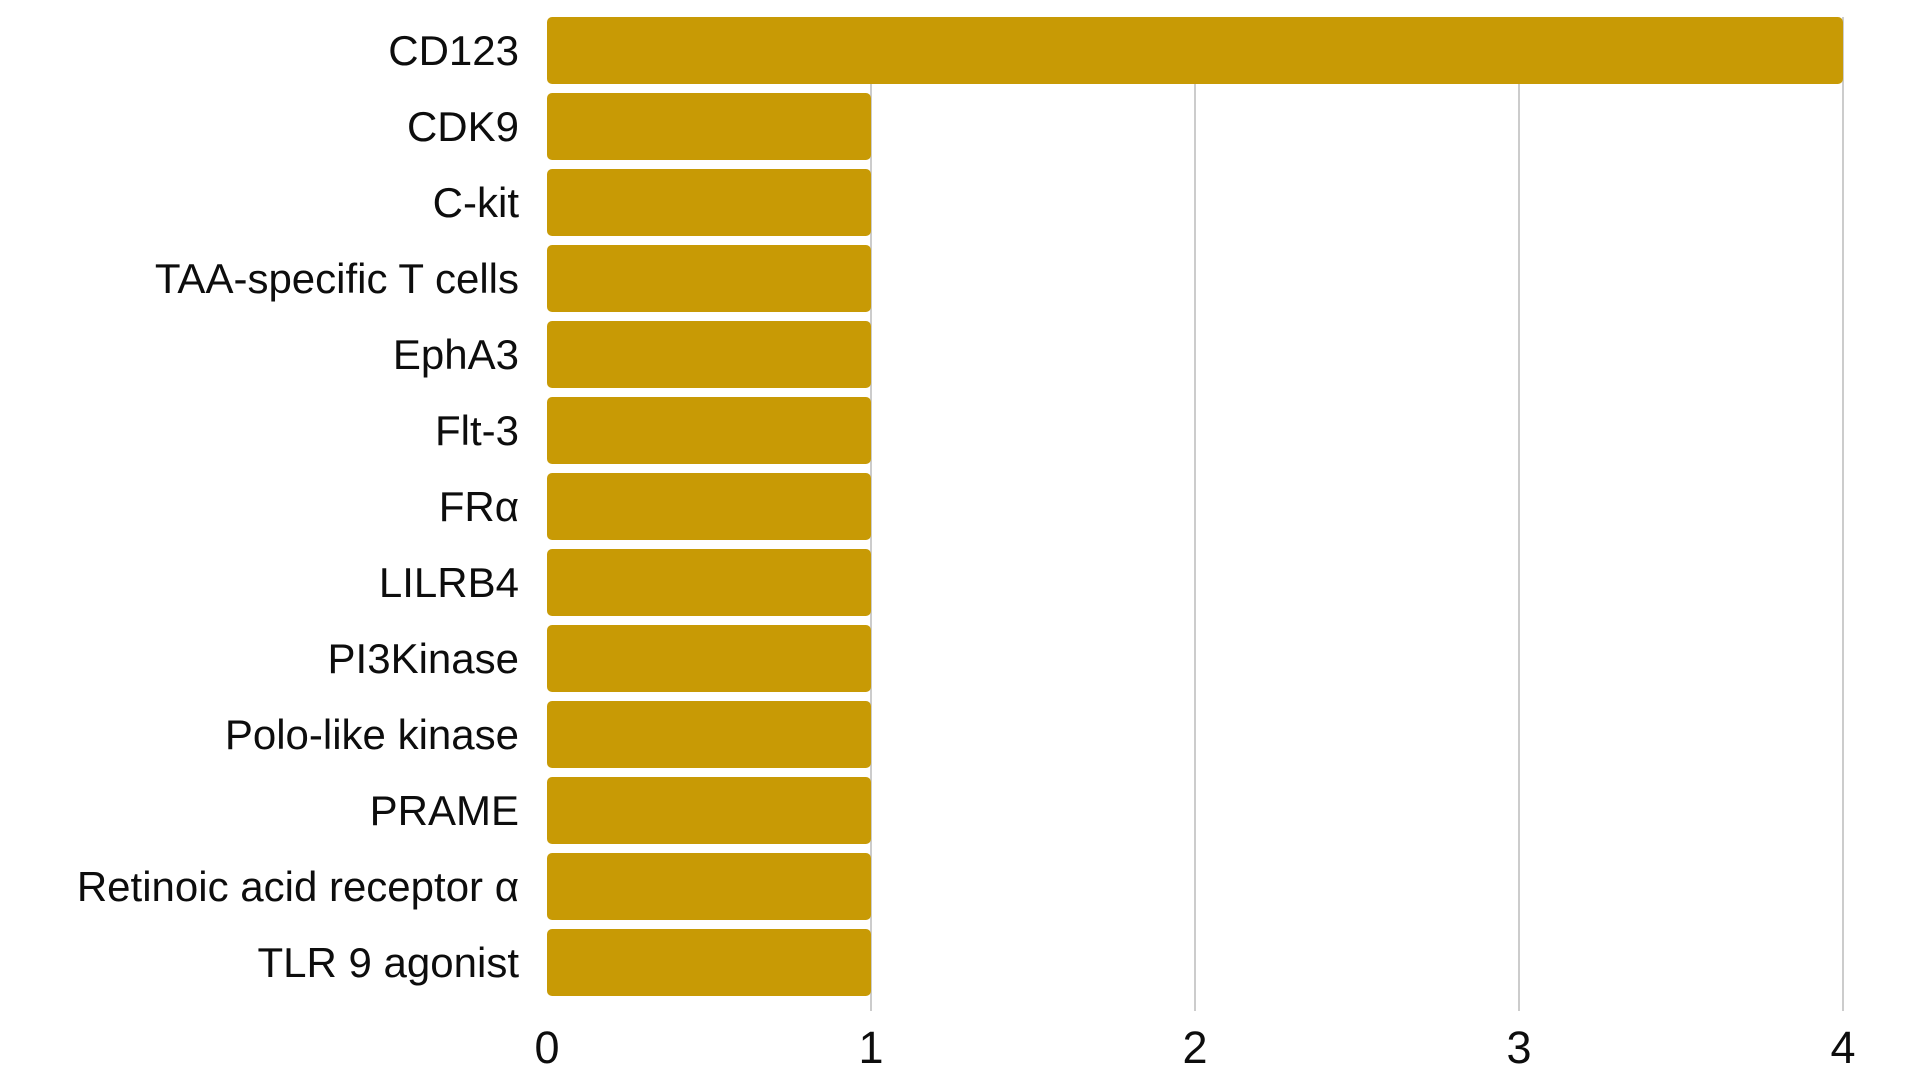 The image size is (1920, 1080). What do you see at coordinates (709, 202) in the screenshot?
I see `bar-c-kit` at bounding box center [709, 202].